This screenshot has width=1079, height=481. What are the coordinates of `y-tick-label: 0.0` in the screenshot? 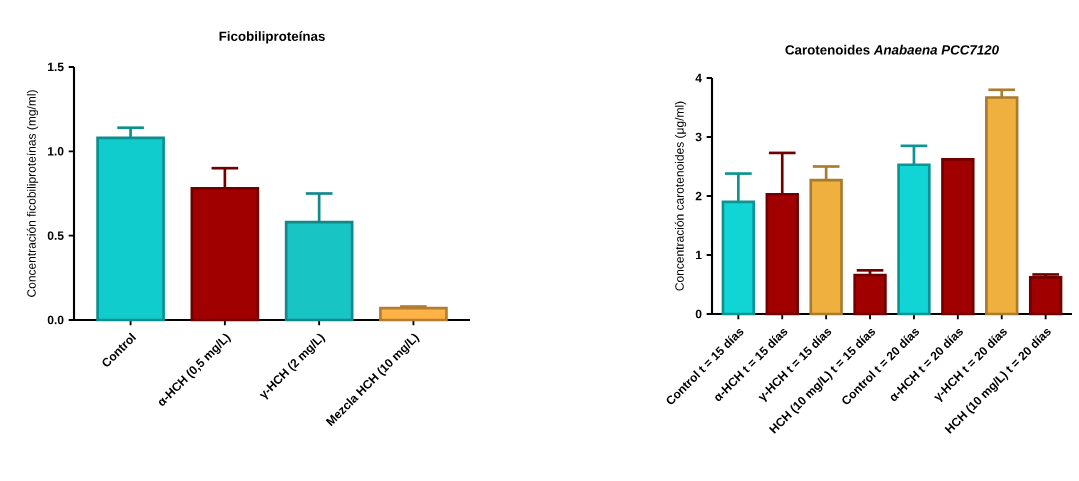 It's located at (55, 320).